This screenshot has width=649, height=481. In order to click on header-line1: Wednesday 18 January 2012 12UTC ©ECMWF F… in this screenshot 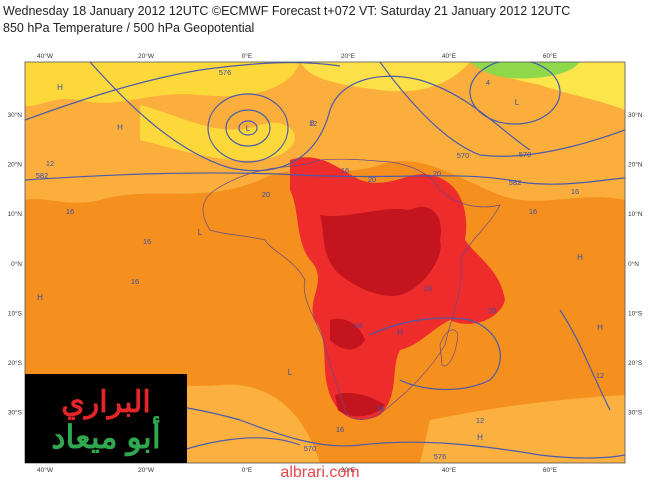, I will do `click(286, 11)`.